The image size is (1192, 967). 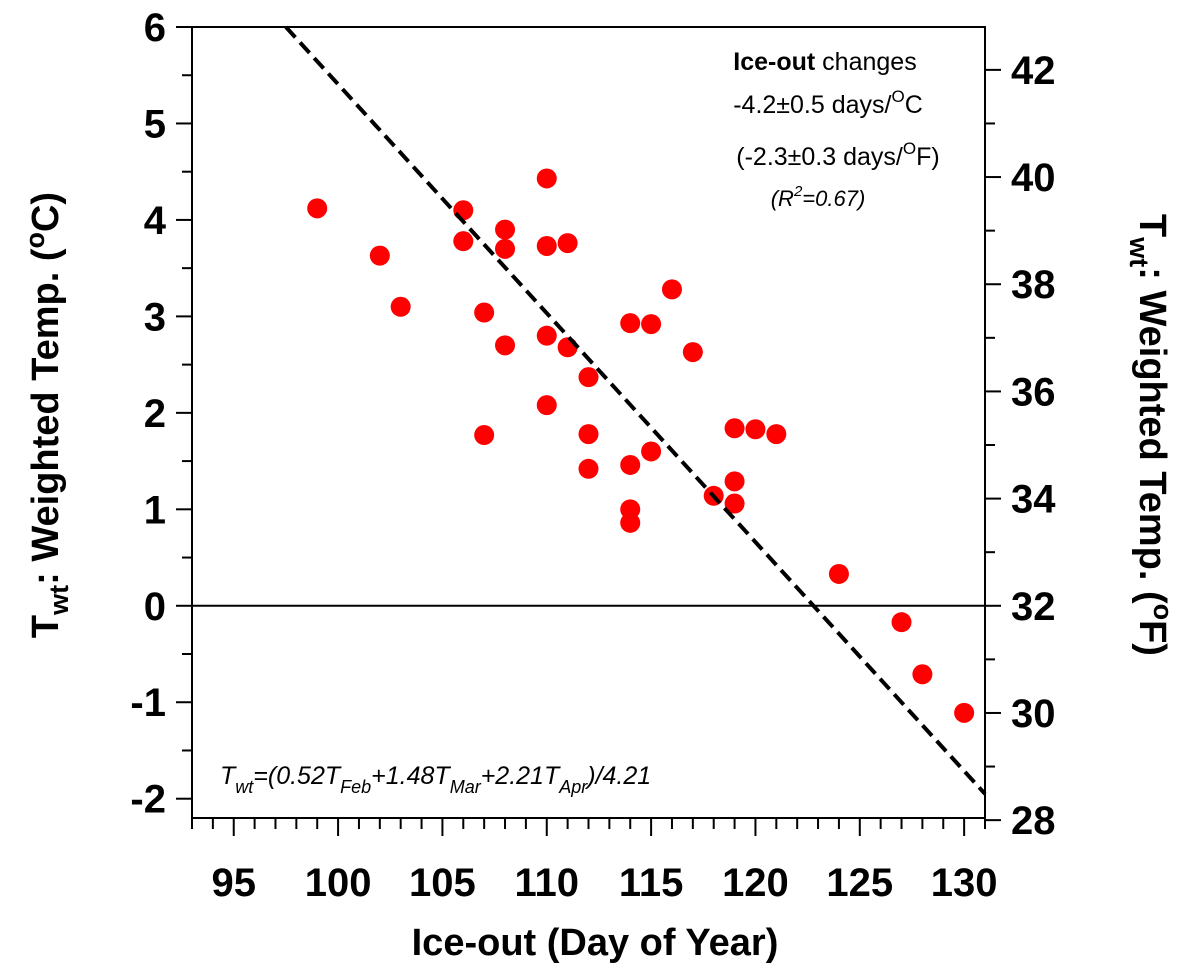 I want to click on y-left-tick-label: -2, so click(x=148, y=800).